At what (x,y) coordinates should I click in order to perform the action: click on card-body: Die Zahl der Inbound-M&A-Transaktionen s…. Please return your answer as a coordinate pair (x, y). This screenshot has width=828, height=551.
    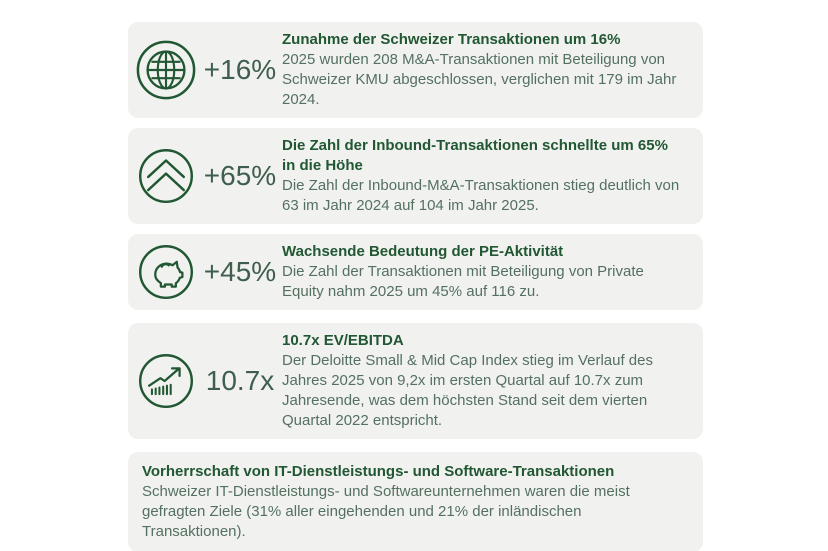
    Looking at the image, I should click on (481, 195).